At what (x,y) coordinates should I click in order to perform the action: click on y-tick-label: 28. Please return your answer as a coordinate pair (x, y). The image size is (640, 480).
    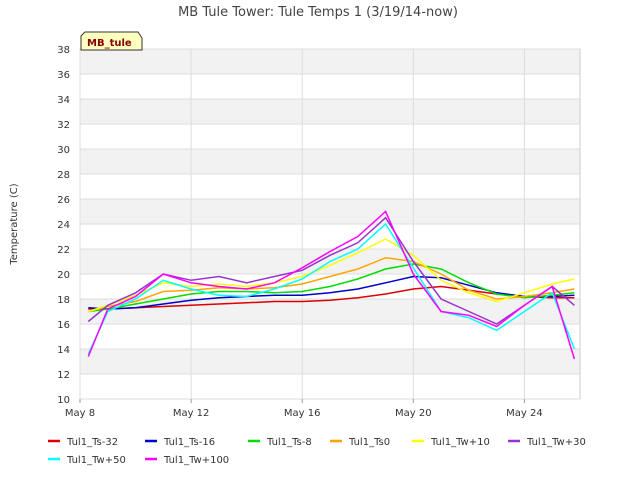
    Looking at the image, I should click on (63, 175).